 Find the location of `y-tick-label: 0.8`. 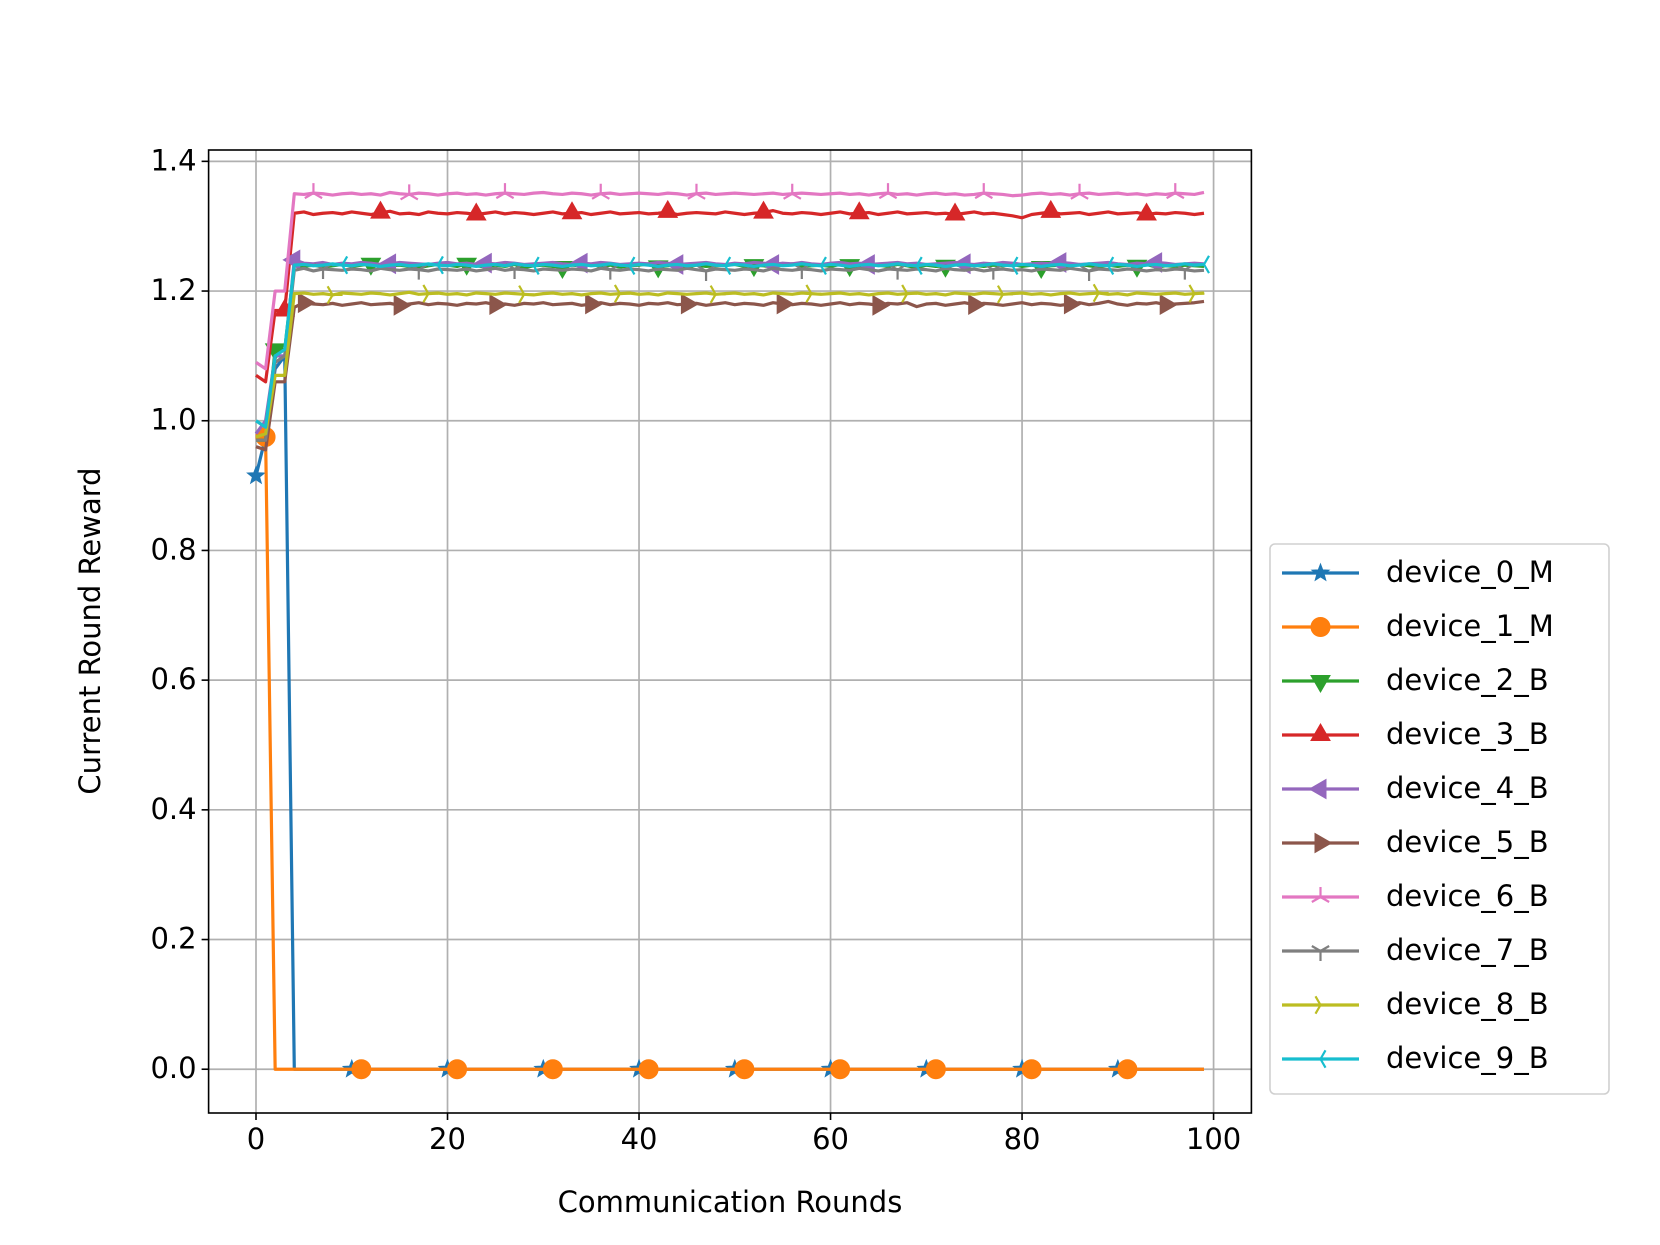

y-tick-label: 0.8 is located at coordinates (173, 549).